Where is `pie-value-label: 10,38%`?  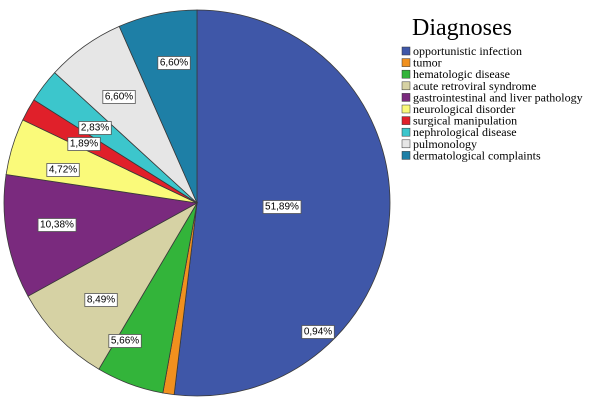
pie-value-label: 10,38% is located at coordinates (57, 225).